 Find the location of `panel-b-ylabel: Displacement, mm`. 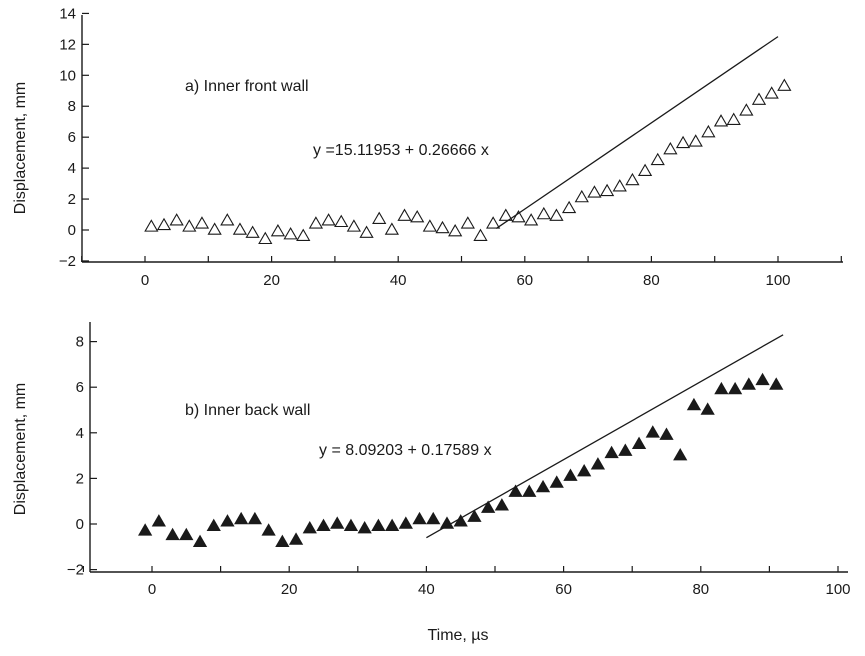

panel-b-ylabel: Displacement, mm is located at coordinates (20, 449).